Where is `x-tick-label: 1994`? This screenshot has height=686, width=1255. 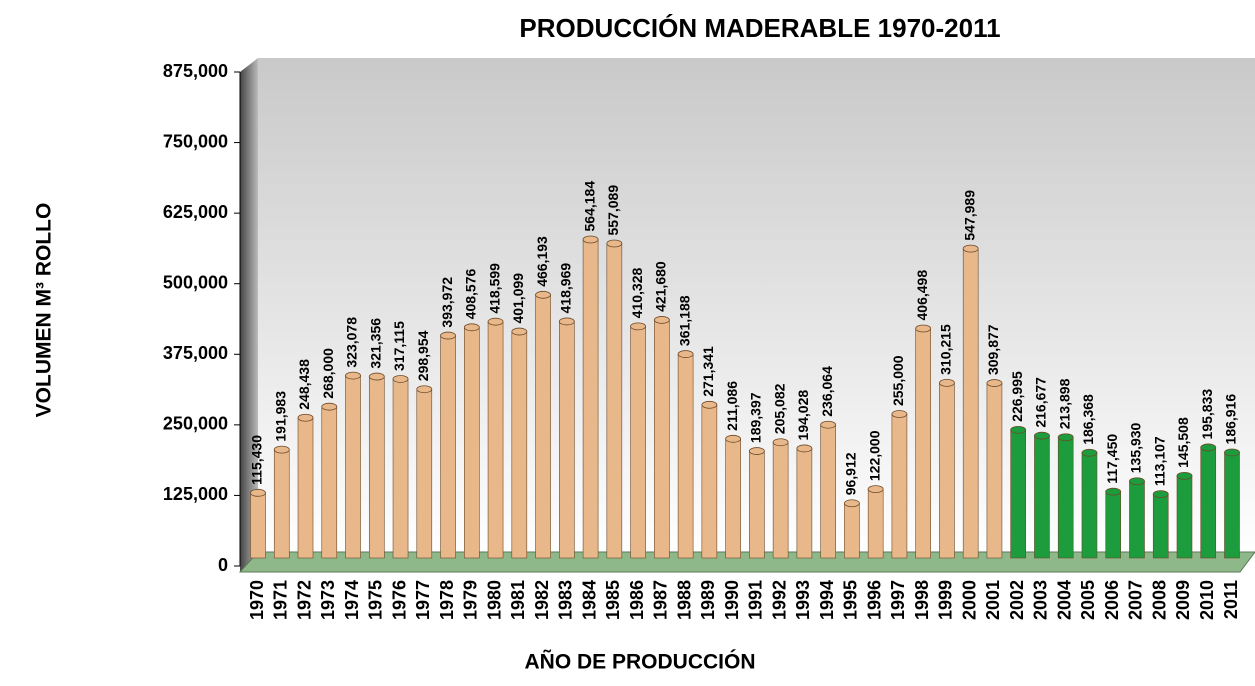
x-tick-label: 1994 is located at coordinates (827, 600).